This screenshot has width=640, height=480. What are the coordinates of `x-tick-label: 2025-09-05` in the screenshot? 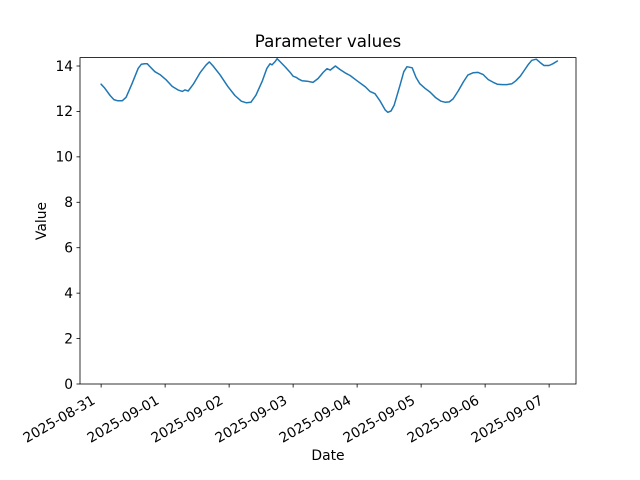 It's located at (379, 420).